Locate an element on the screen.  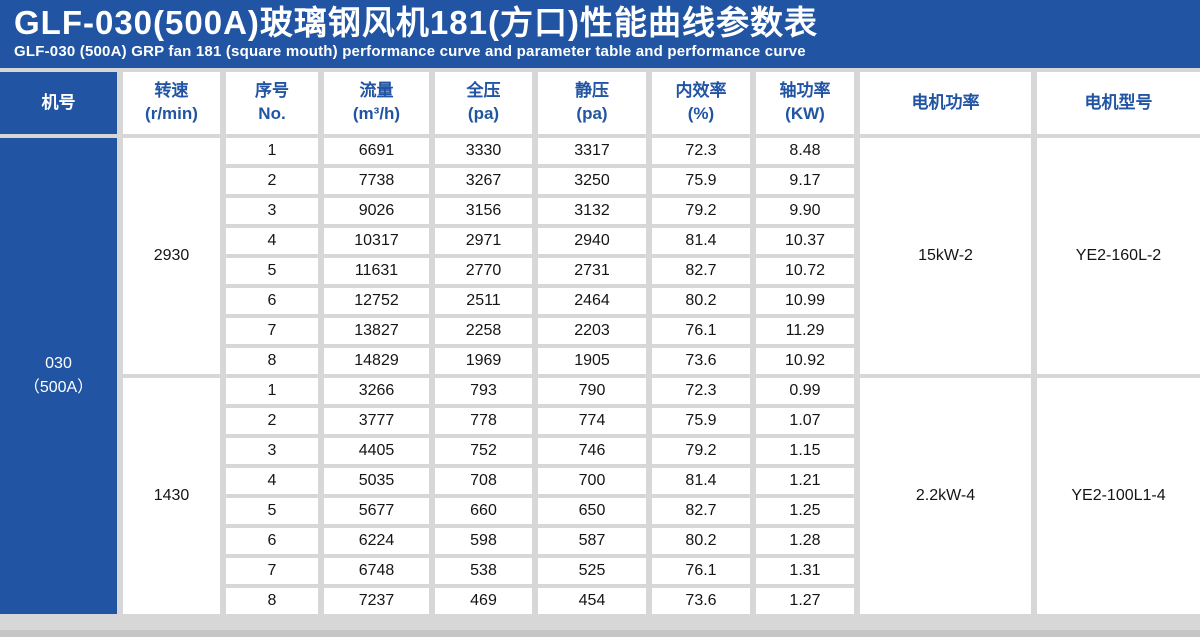
cell-no: 7 is located at coordinates (272, 571).